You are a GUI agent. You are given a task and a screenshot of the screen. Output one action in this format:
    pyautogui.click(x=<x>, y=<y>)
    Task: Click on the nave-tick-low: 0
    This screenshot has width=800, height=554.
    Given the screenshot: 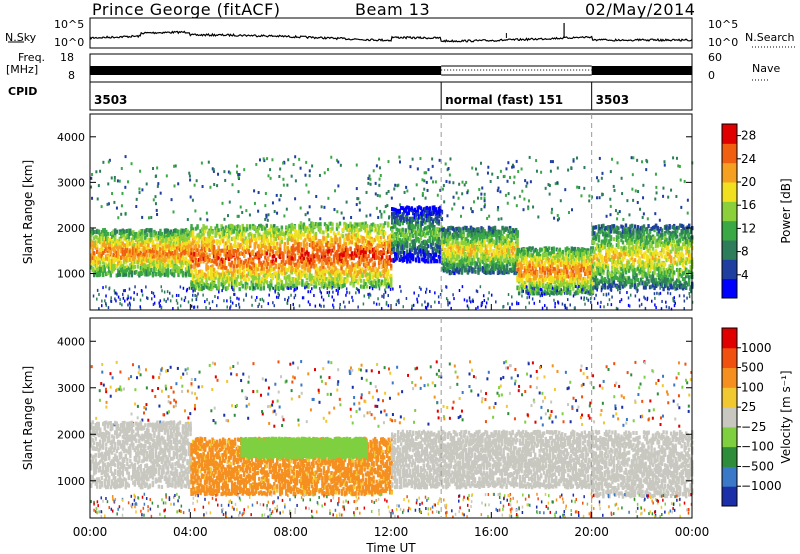 What is the action you would take?
    pyautogui.click(x=711, y=75)
    